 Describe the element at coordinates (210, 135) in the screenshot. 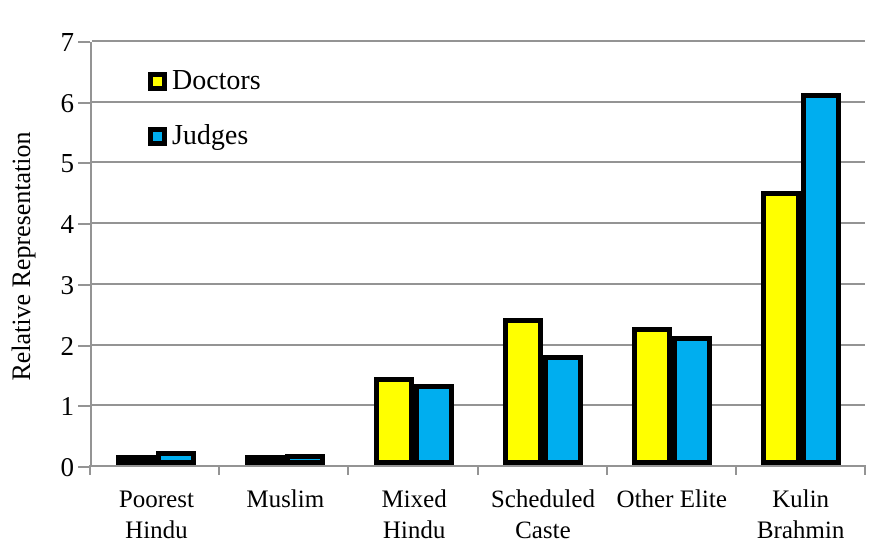

I see `legend-label-judges: Judges` at that location.